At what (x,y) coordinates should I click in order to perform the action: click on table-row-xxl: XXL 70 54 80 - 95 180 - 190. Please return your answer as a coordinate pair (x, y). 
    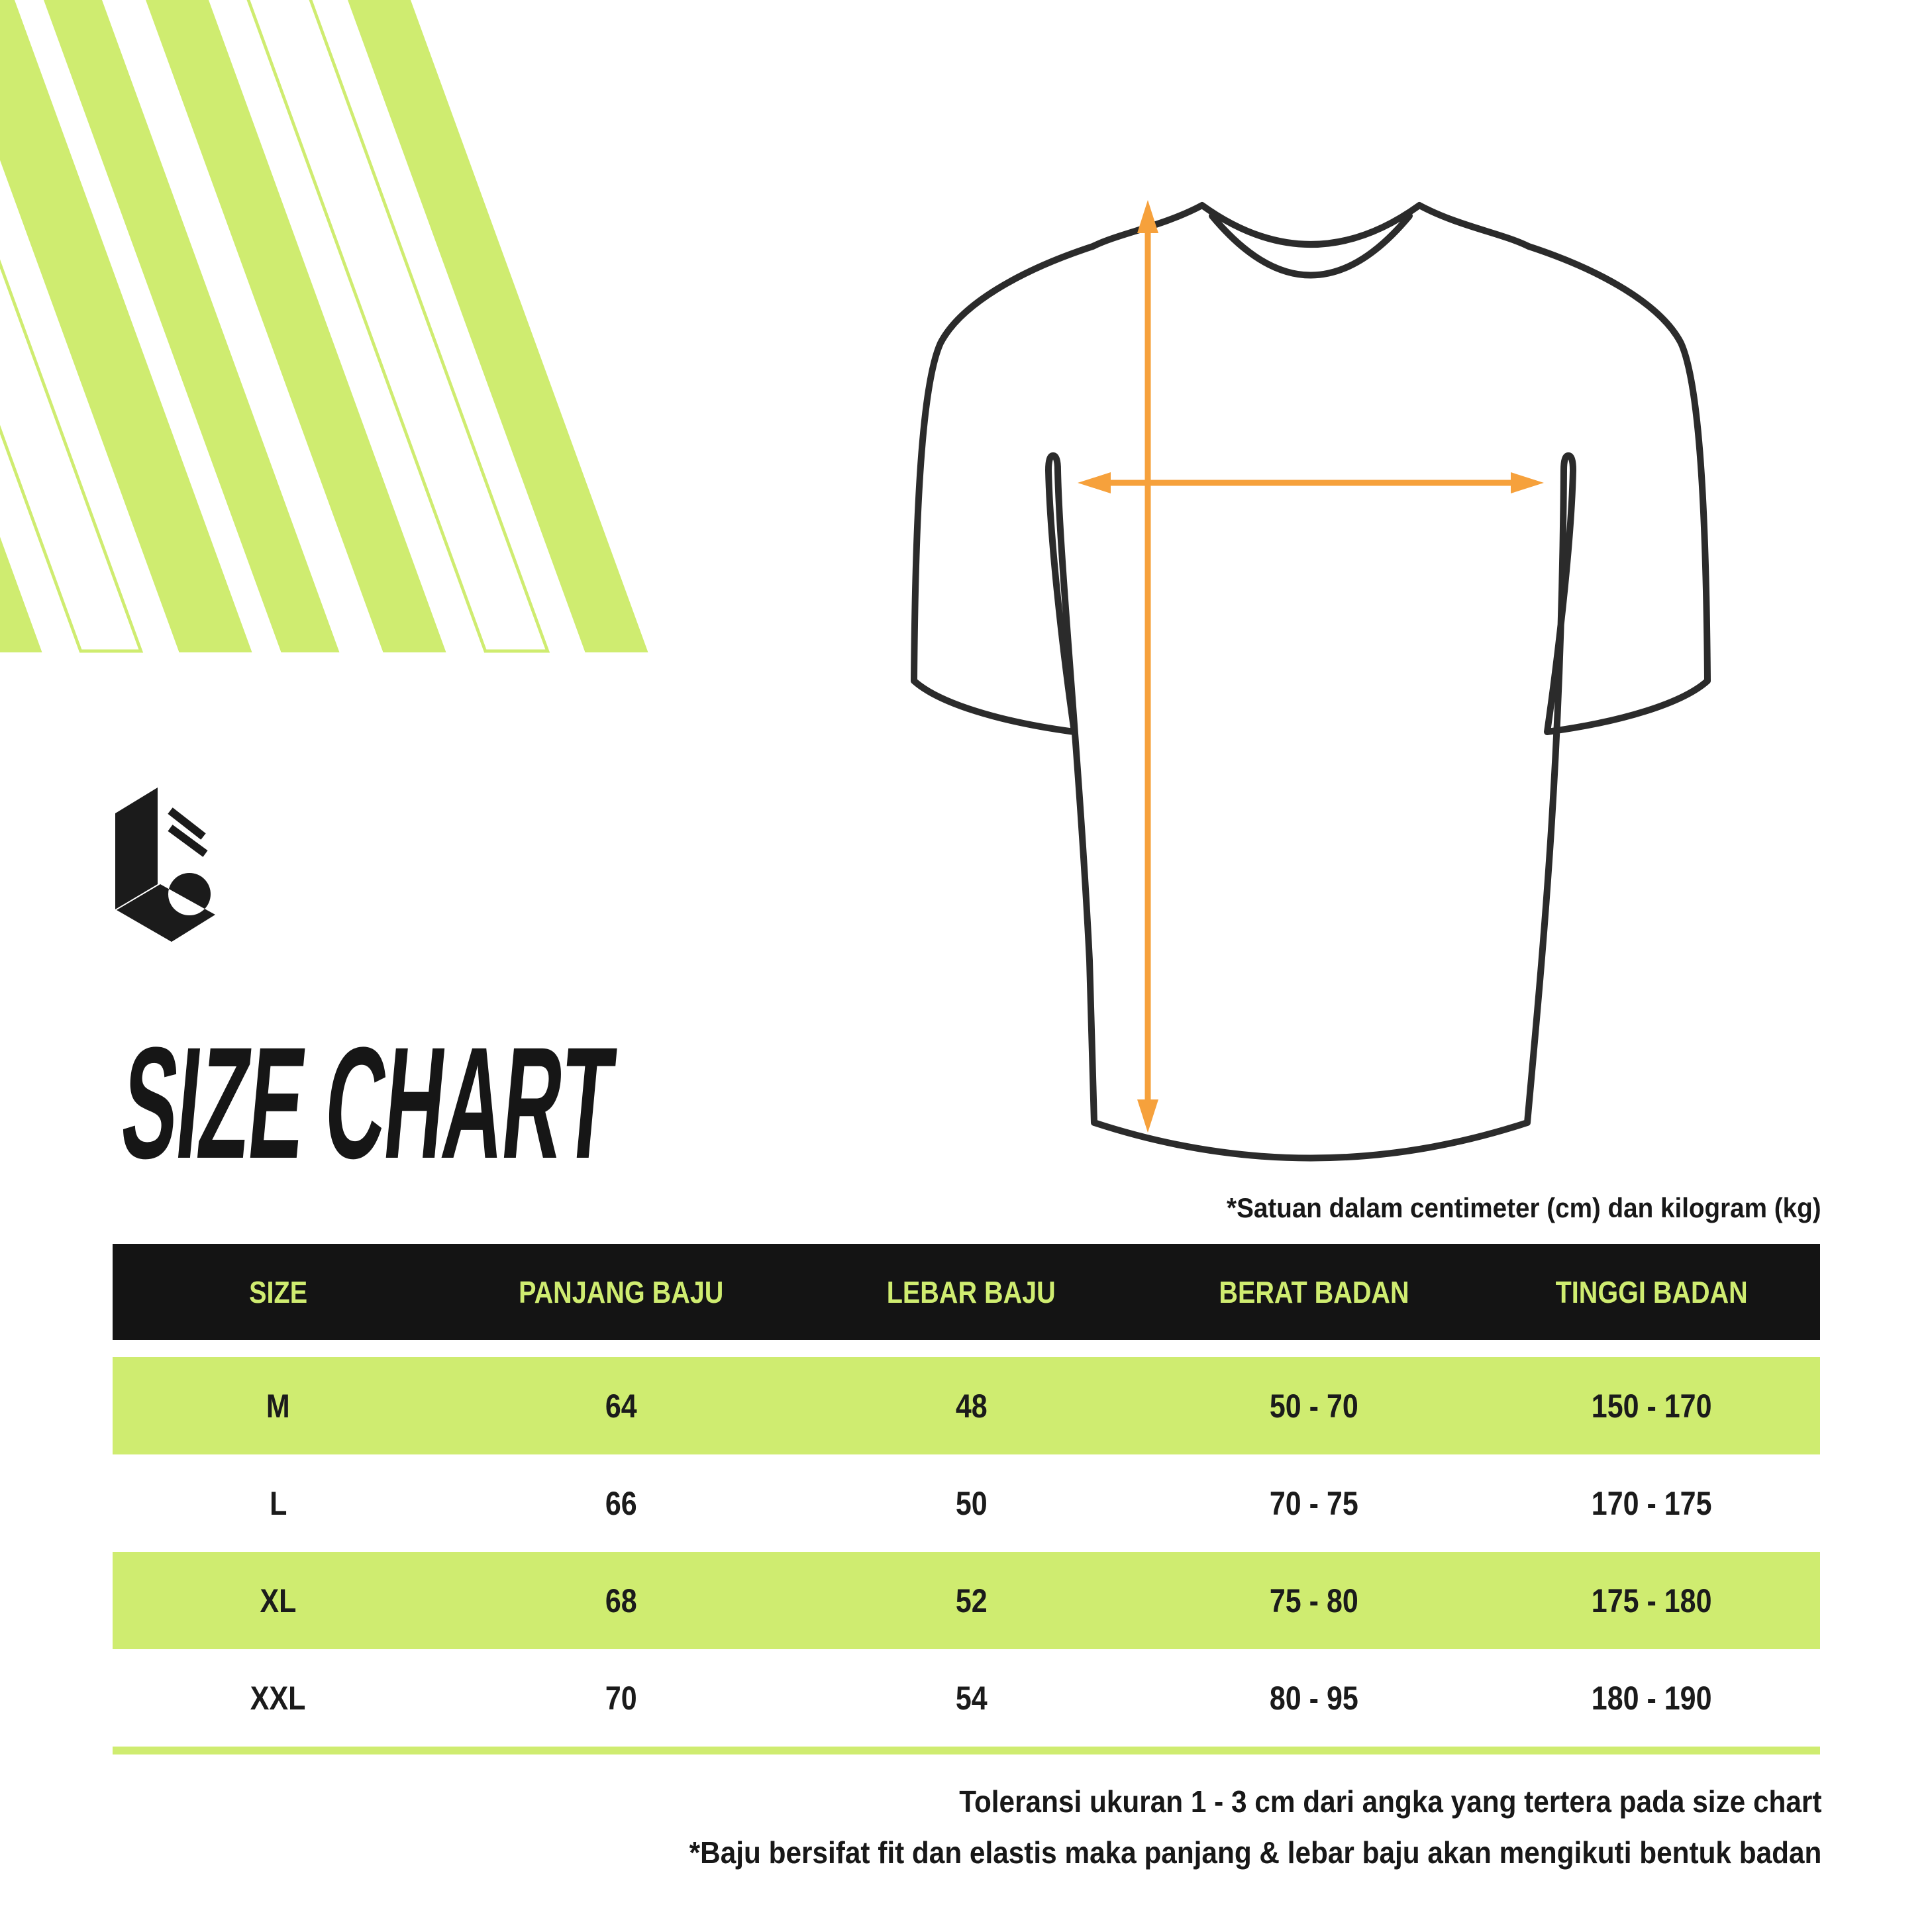
    Looking at the image, I should click on (966, 1698).